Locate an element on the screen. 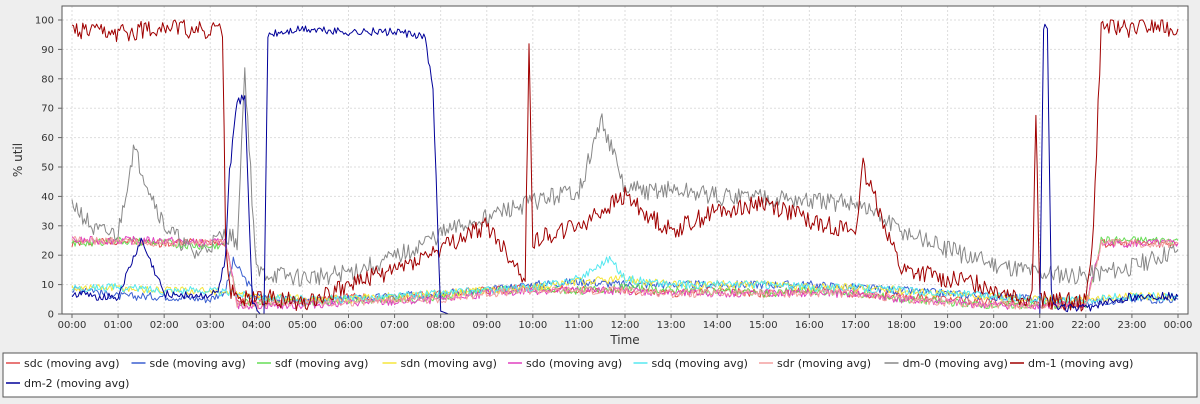  legend-label: dm-1 (moving avg) is located at coordinates (1080, 363).